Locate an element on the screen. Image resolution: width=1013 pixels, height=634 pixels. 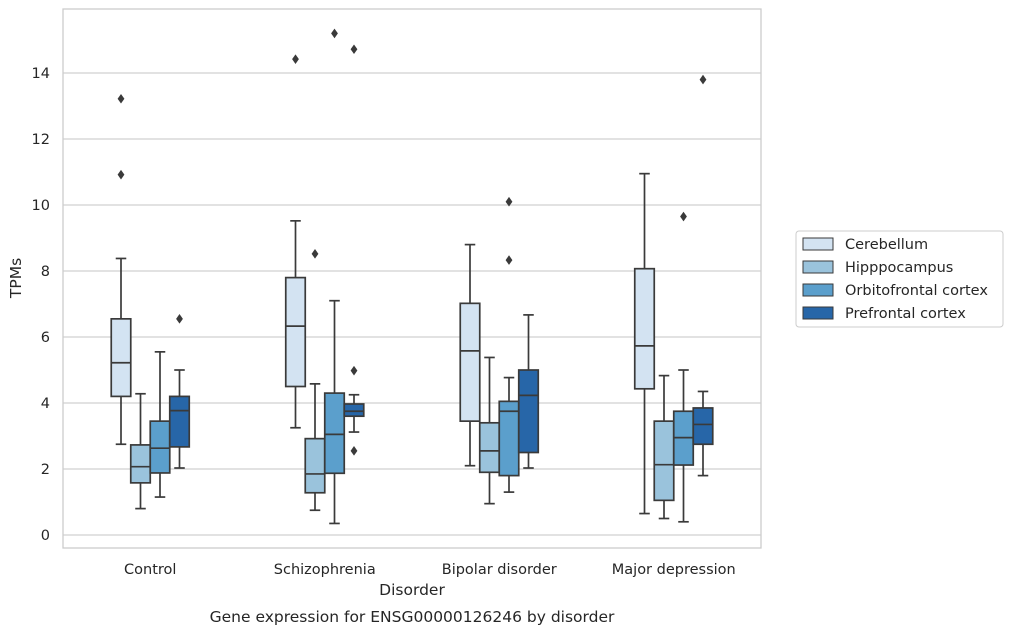
legend-label: Hipppocampus is located at coordinates (899, 268).